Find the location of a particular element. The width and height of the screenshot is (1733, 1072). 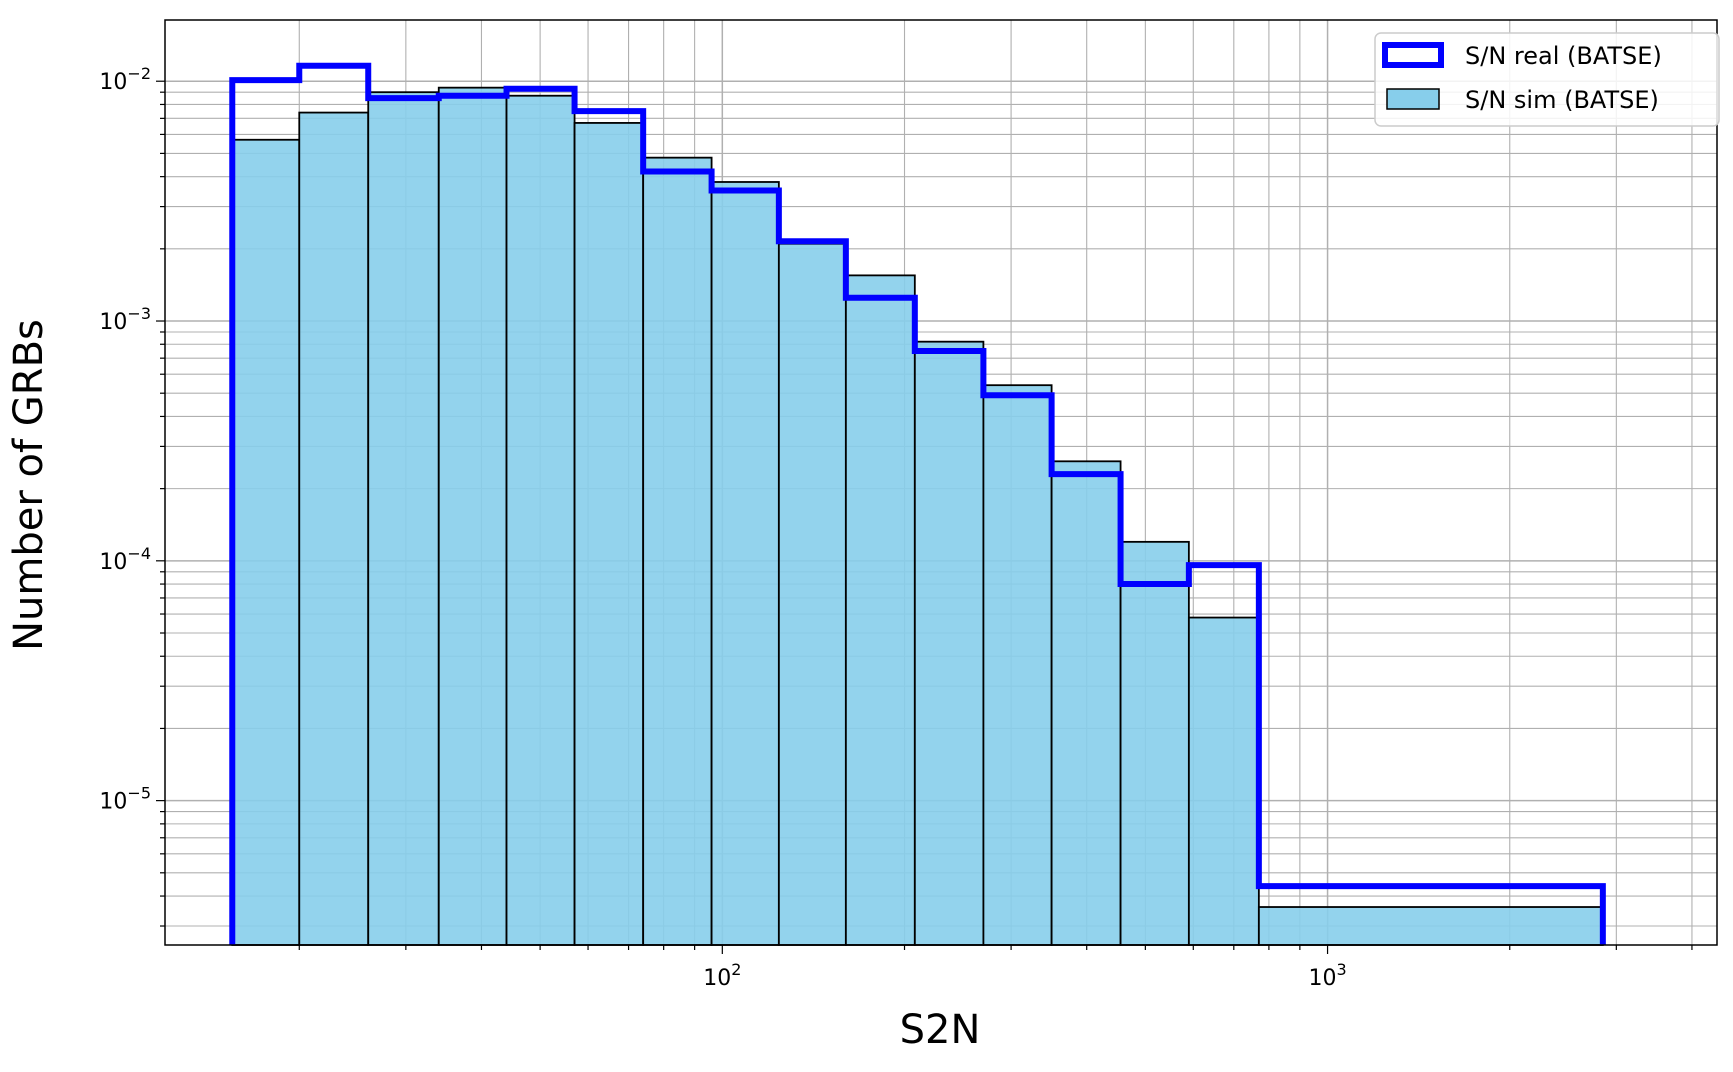

legend-label-real: S/N real (BATSE) is located at coordinates (1563, 56).